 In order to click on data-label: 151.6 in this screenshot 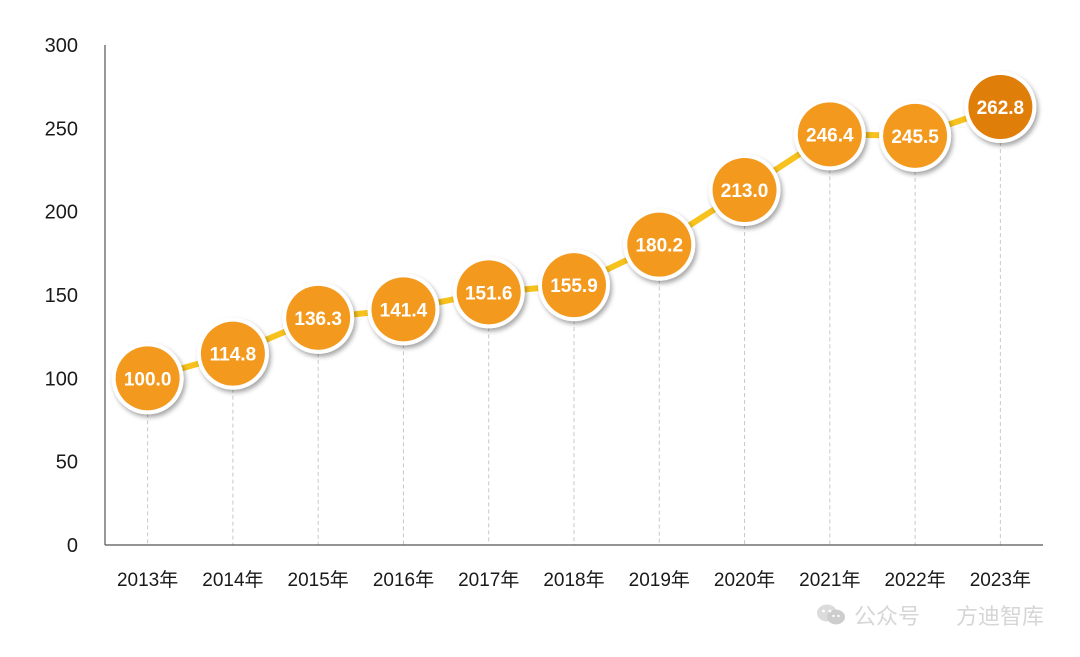, I will do `click(489, 293)`.